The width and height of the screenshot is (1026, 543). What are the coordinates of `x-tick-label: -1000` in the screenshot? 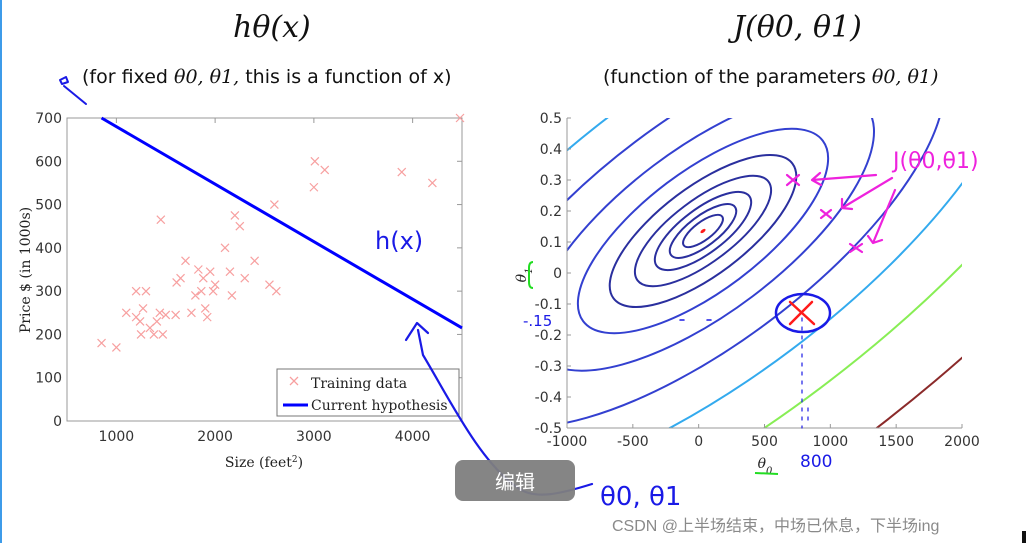 It's located at (567, 442).